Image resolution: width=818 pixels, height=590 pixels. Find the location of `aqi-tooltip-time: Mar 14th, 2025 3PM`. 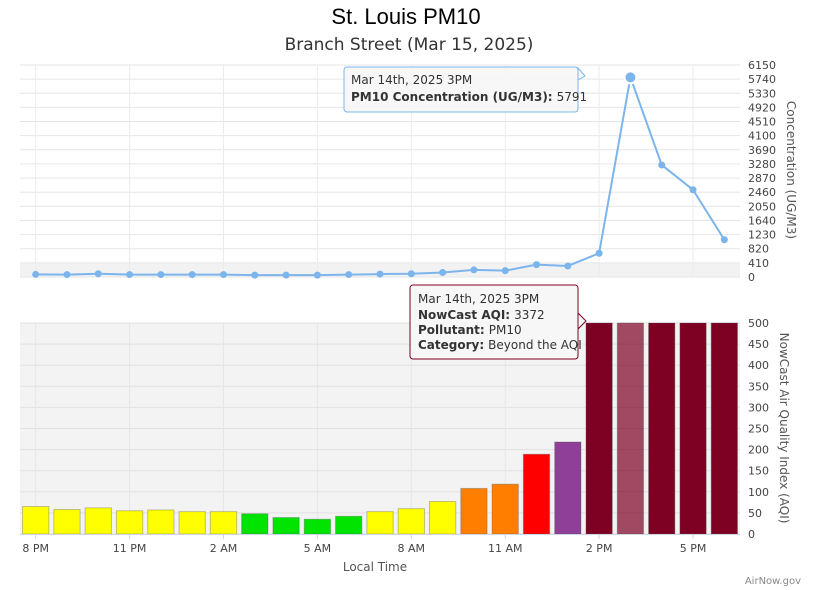

aqi-tooltip-time: Mar 14th, 2025 3PM is located at coordinates (478, 299).